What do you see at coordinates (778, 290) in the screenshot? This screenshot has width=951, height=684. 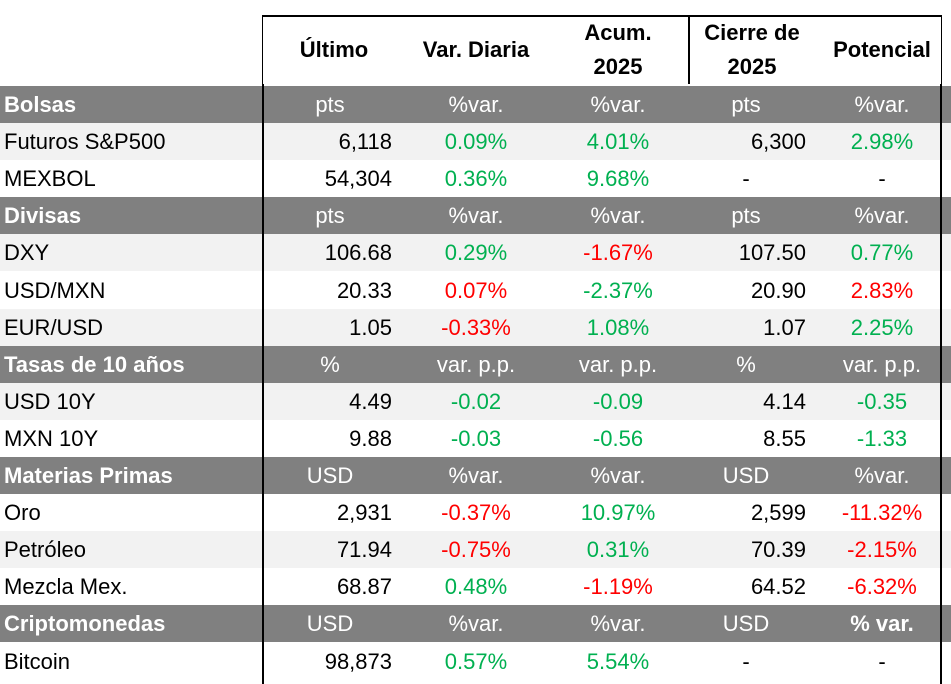 I see `cell-cierre: 20.90` at bounding box center [778, 290].